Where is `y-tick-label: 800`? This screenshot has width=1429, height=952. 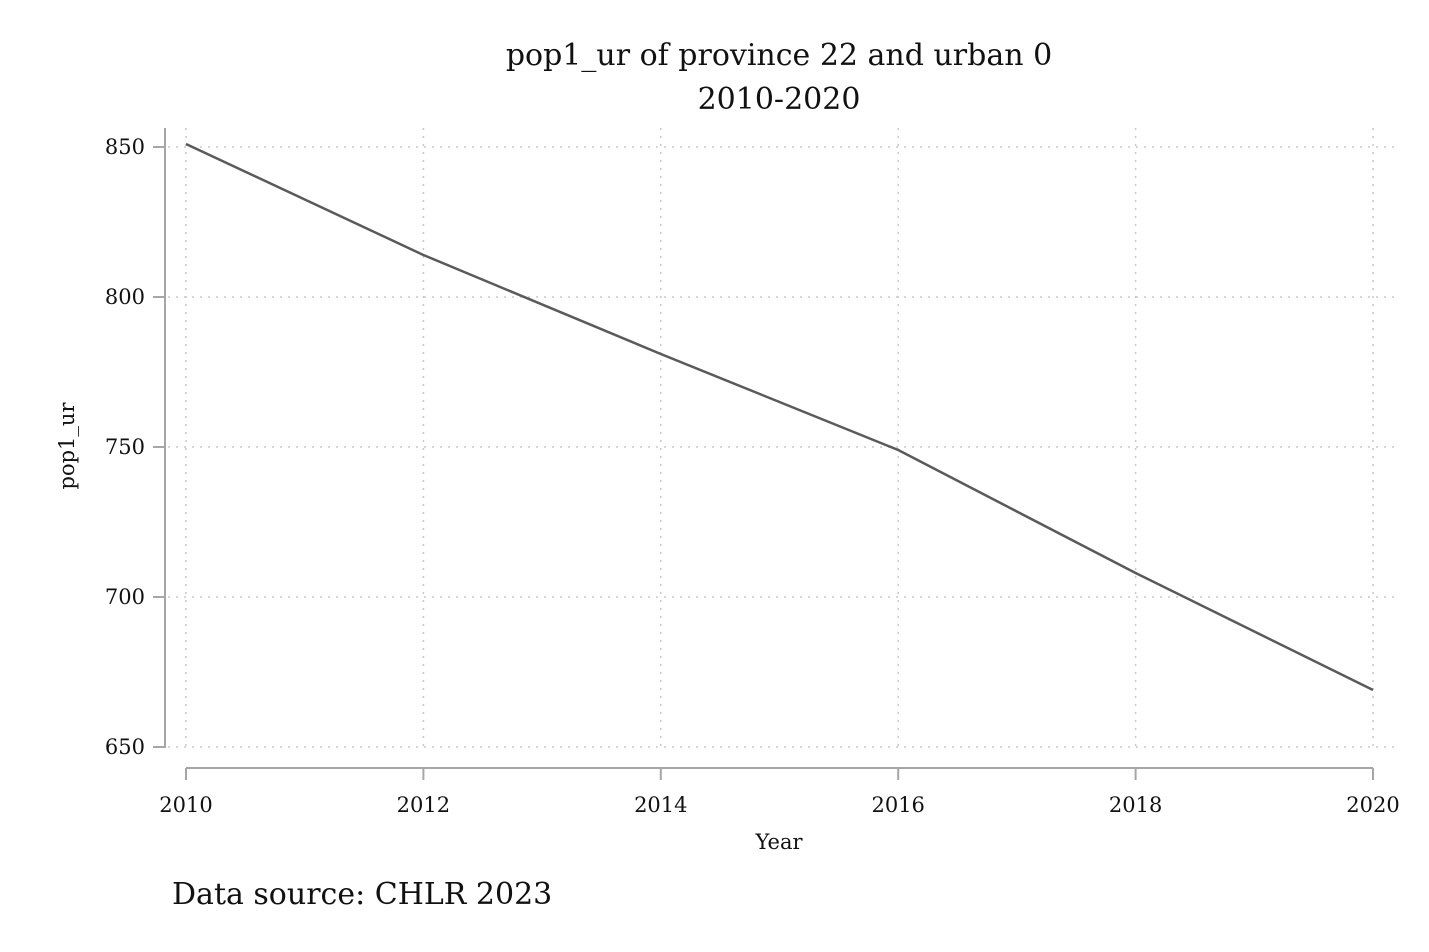 y-tick-label: 800 is located at coordinates (125, 297).